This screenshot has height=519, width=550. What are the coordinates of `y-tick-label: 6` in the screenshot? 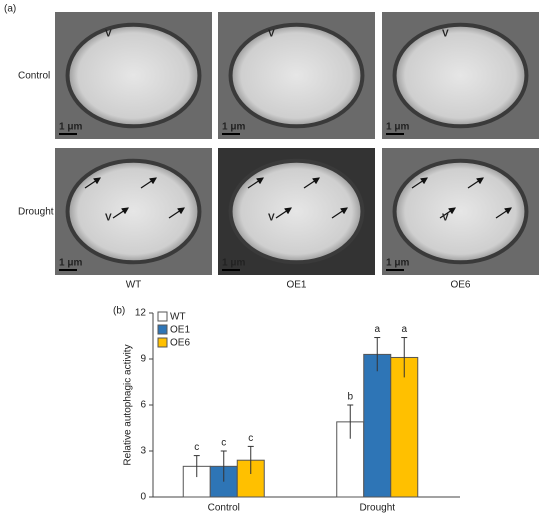 It's located at (143, 405).